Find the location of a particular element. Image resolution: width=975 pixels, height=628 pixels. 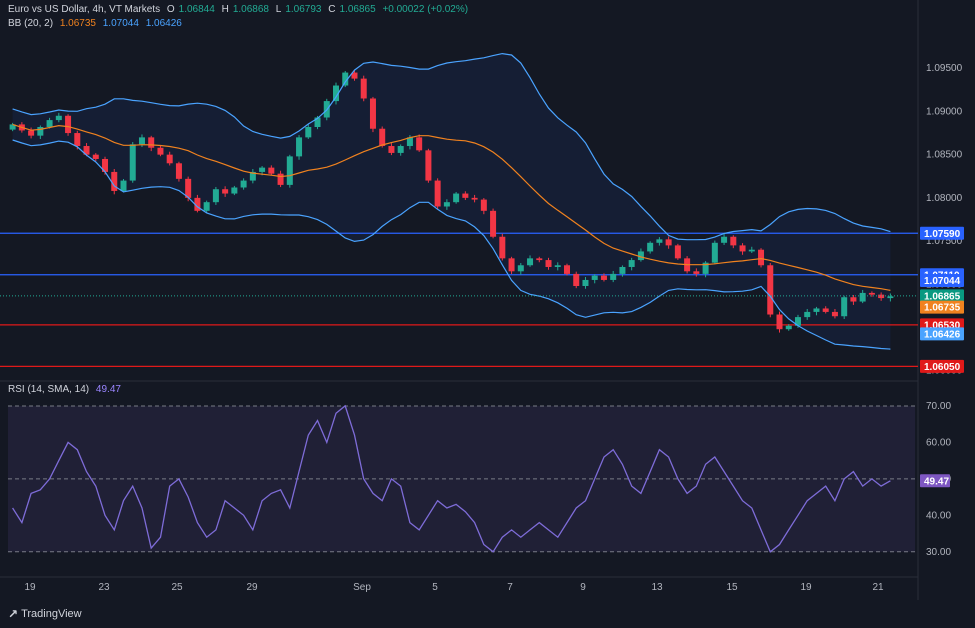

symbol-title: Euro vs US Dollar, 4h, VT Markets is located at coordinates (84, 9).